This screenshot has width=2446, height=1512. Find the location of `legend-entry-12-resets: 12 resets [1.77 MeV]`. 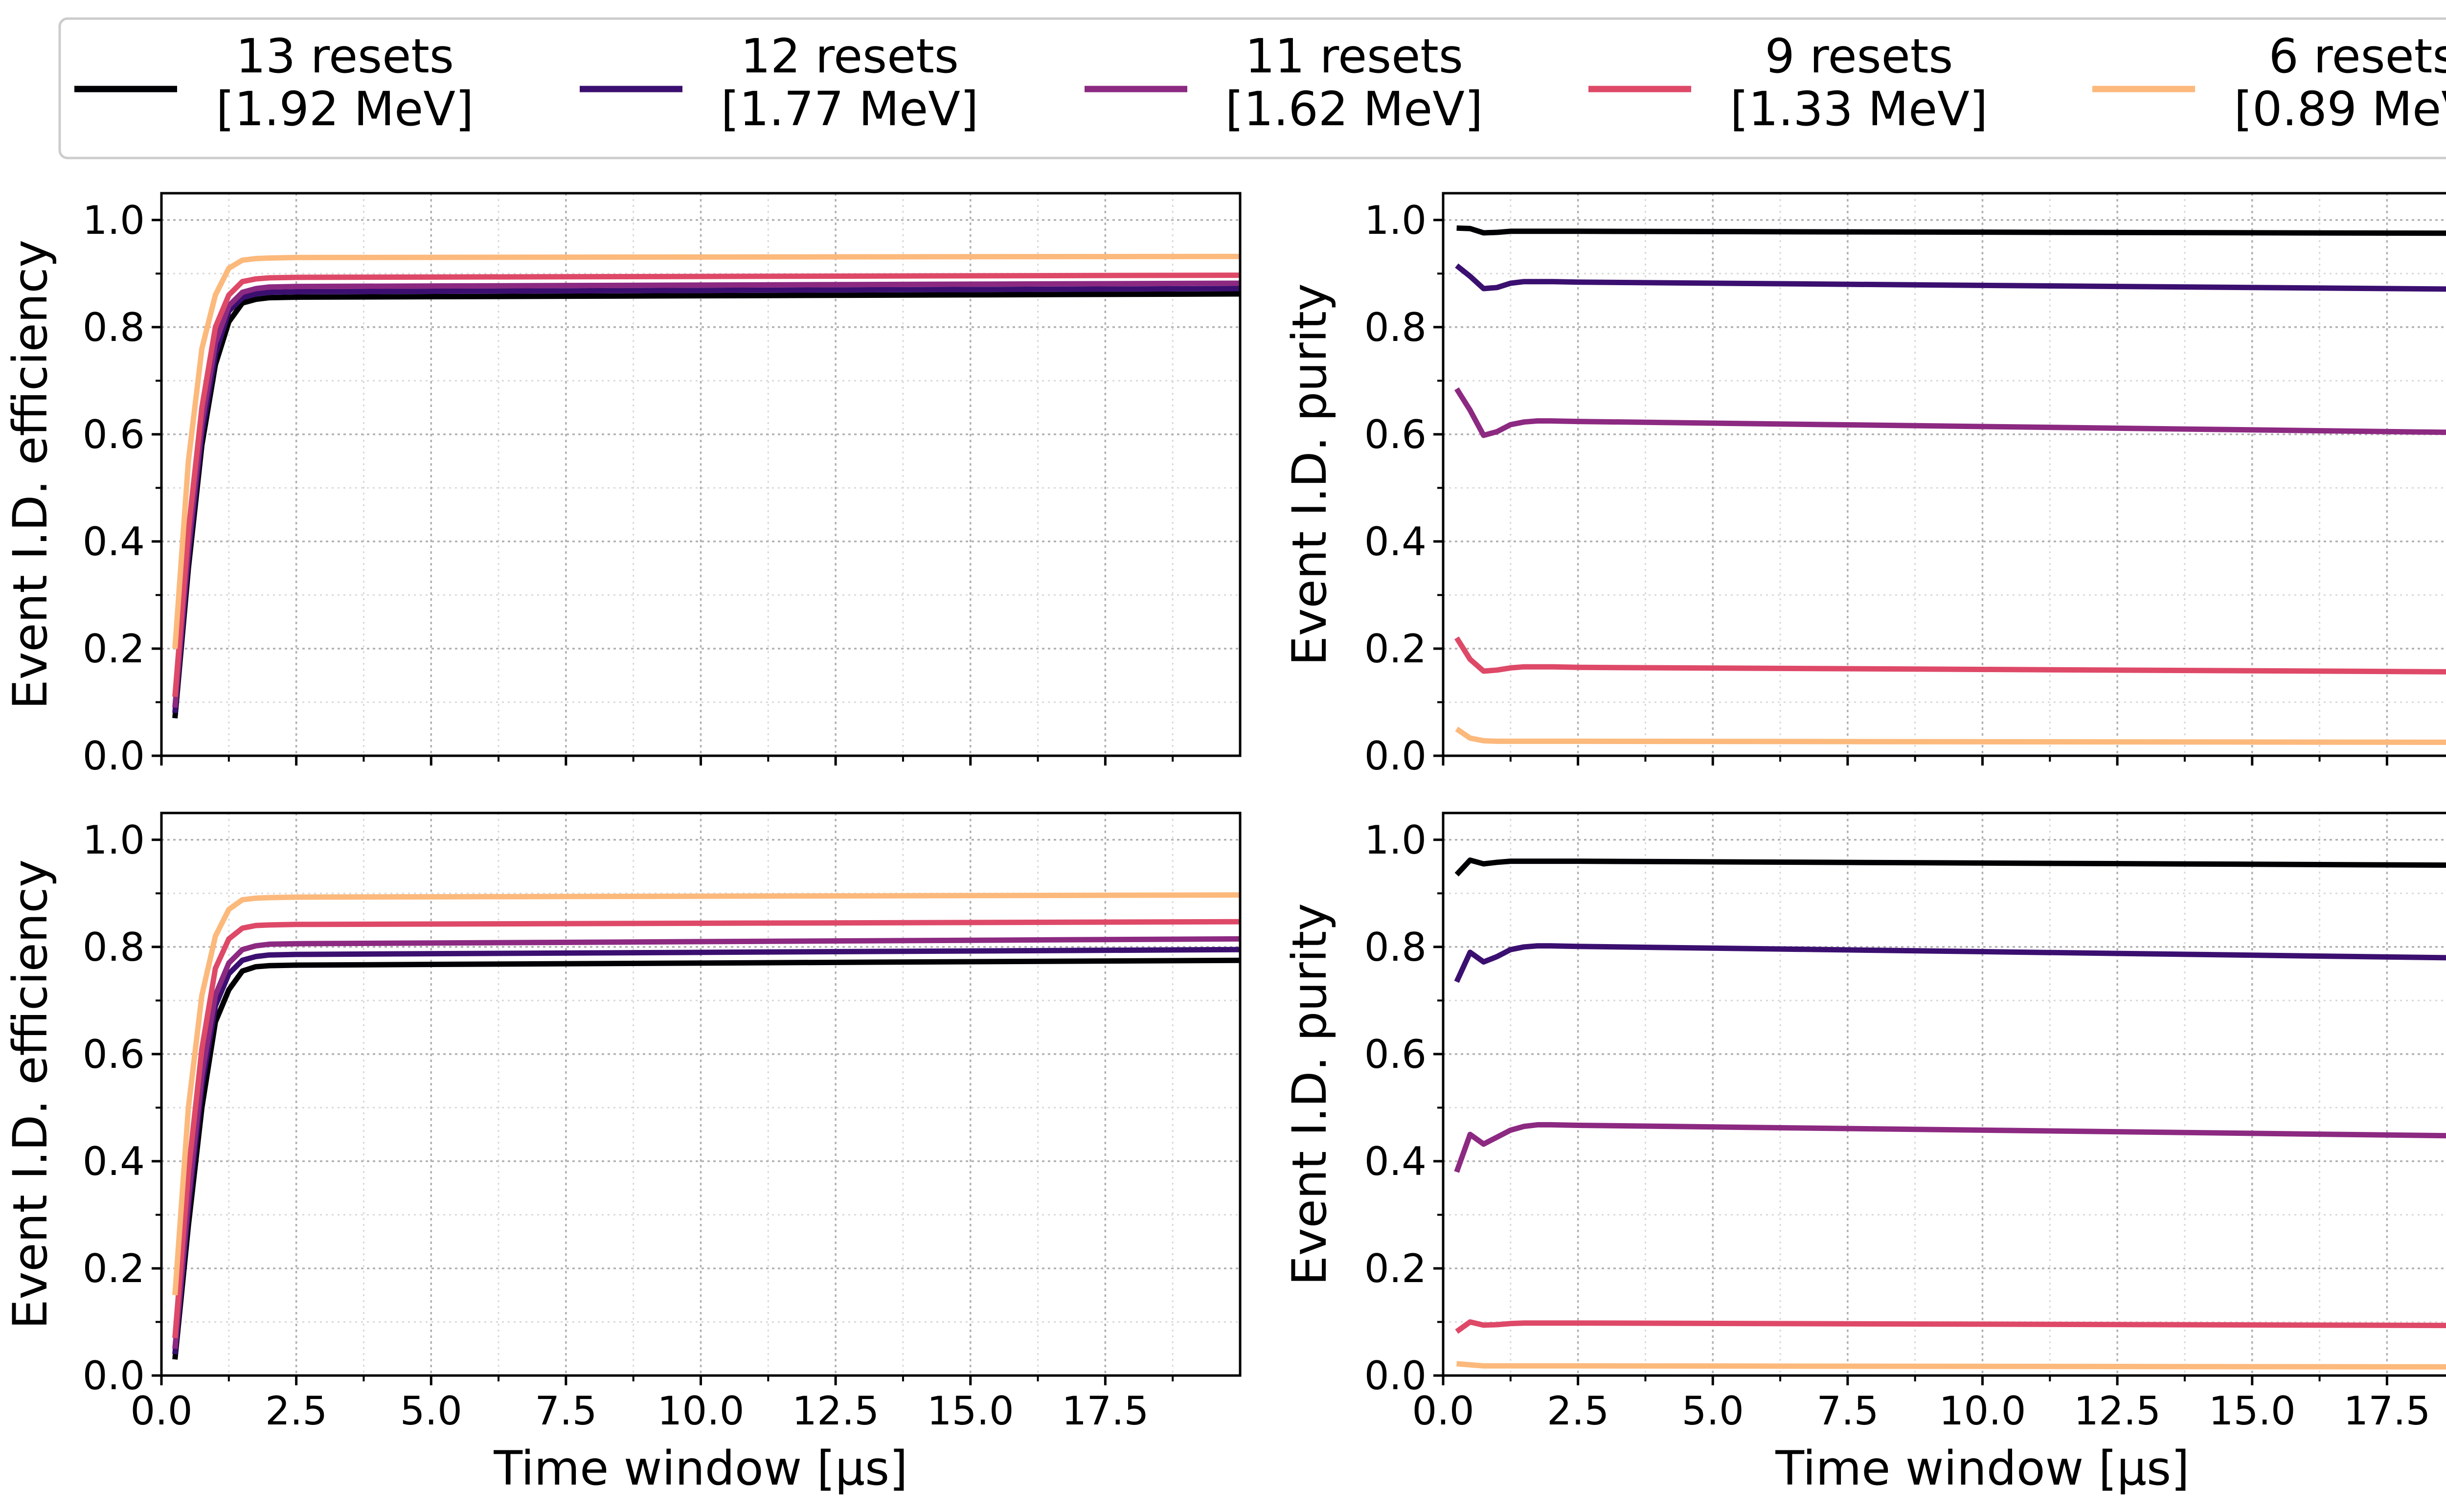

legend-entry-12-resets: 12 resets [1.77 MeV] is located at coordinates (779, 82).